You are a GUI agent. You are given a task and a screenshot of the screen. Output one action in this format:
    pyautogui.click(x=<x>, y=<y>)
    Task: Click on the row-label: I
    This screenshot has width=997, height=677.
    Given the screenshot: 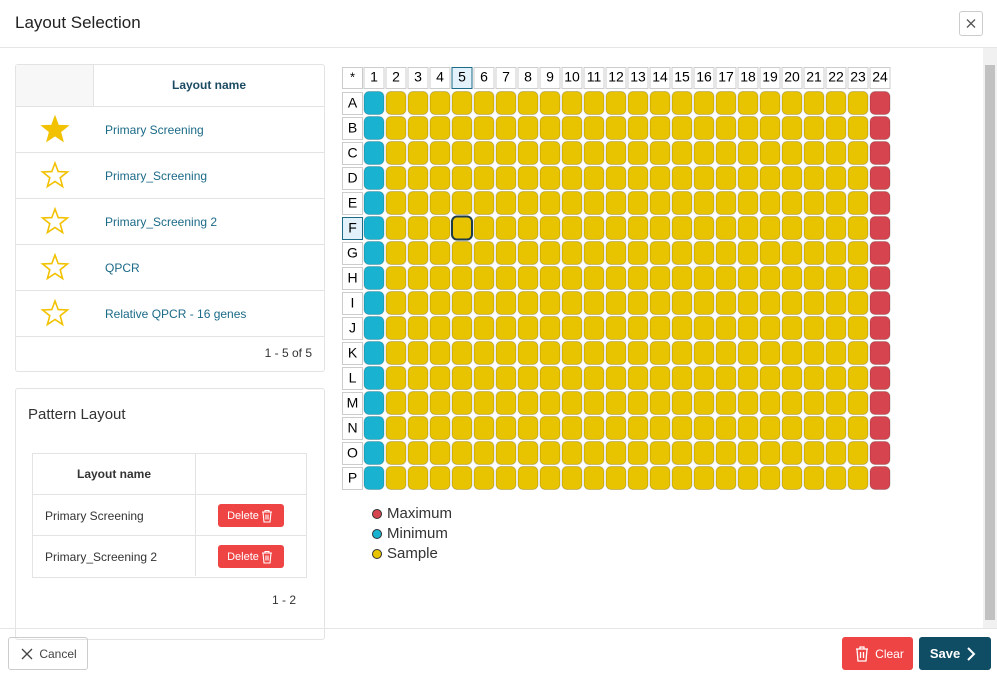 What is the action you would take?
    pyautogui.click(x=353, y=303)
    